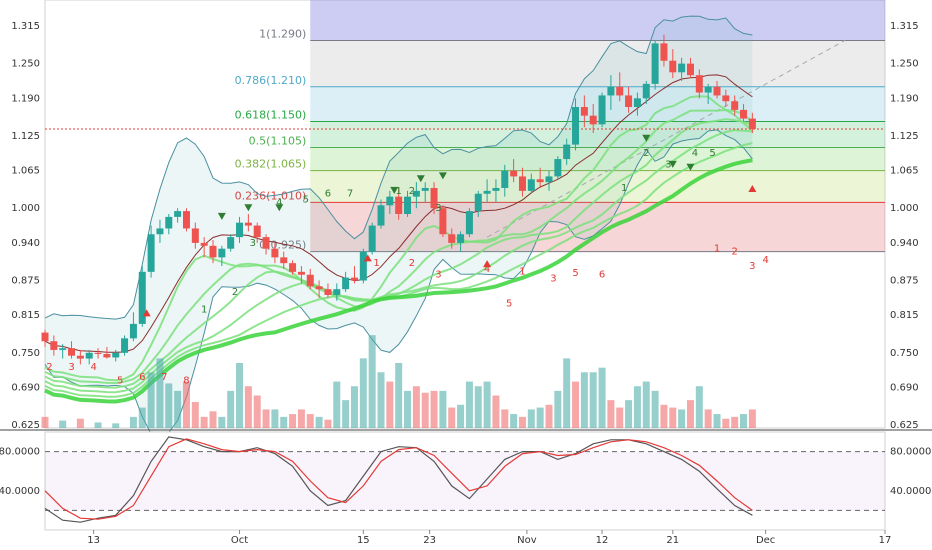  Describe the element at coordinates (25, 98) in the screenshot. I see `price-axis-tick-left: 1.190` at that location.